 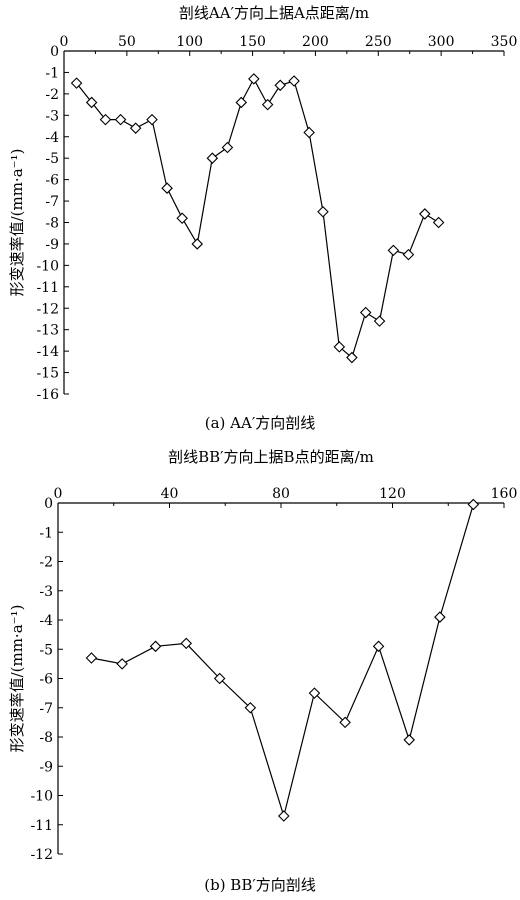 I want to click on x-tick-label: 160, so click(x=504, y=494).